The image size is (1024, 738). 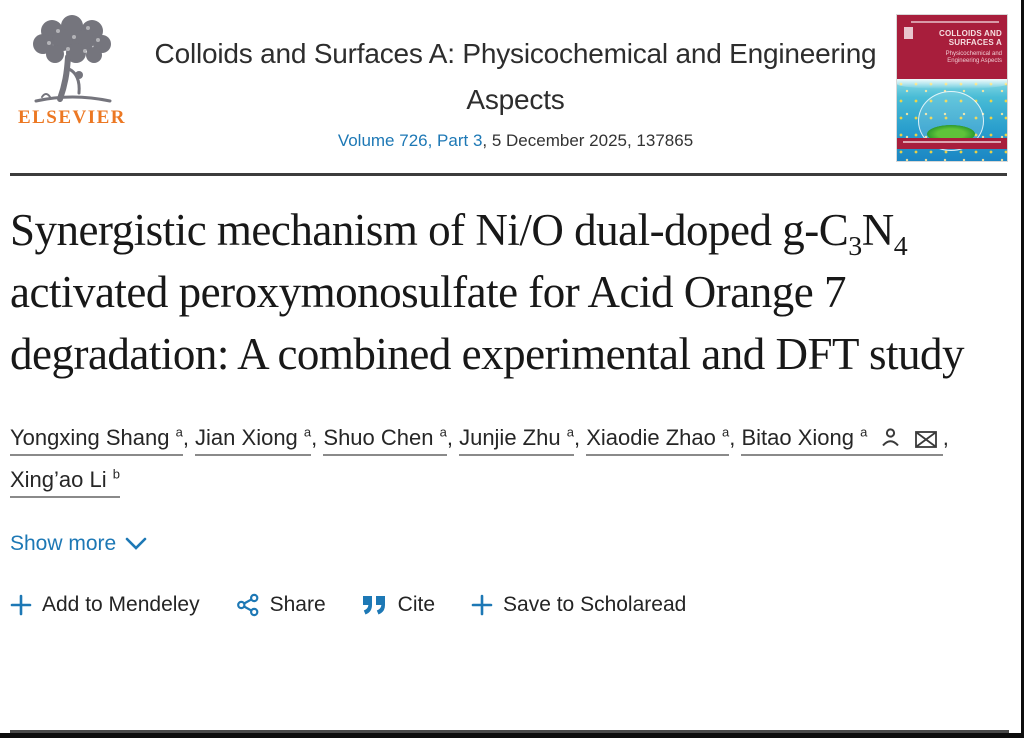 I want to click on author-underline: Xing’ao Li b, so click(x=65, y=482).